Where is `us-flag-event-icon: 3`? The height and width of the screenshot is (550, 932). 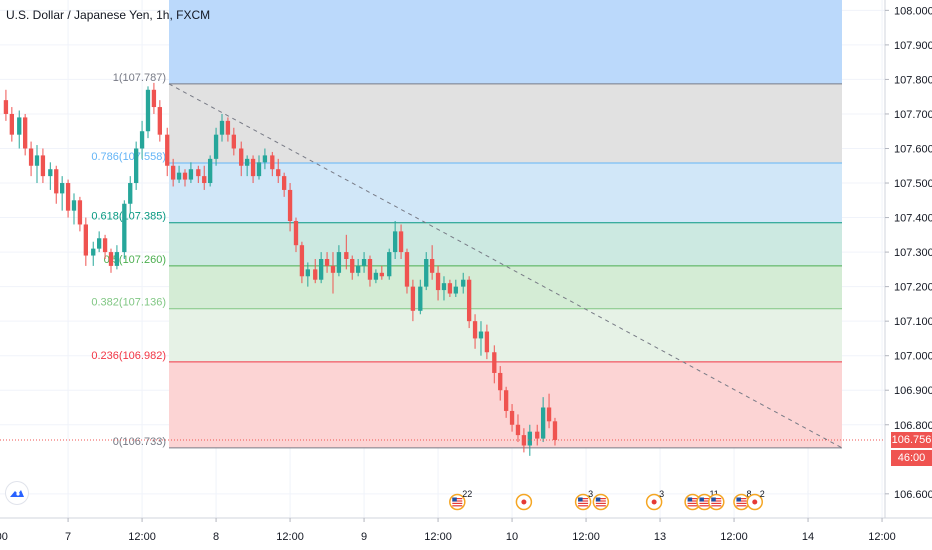
us-flag-event-icon: 3 is located at coordinates (583, 500).